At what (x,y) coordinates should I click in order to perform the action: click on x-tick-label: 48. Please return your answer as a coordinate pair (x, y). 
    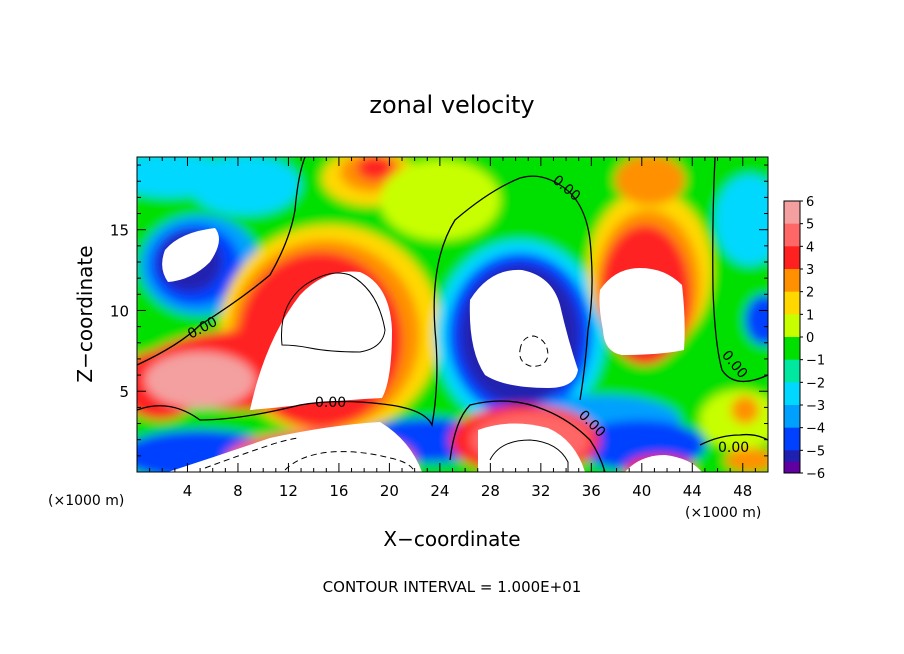
    Looking at the image, I should click on (742, 491).